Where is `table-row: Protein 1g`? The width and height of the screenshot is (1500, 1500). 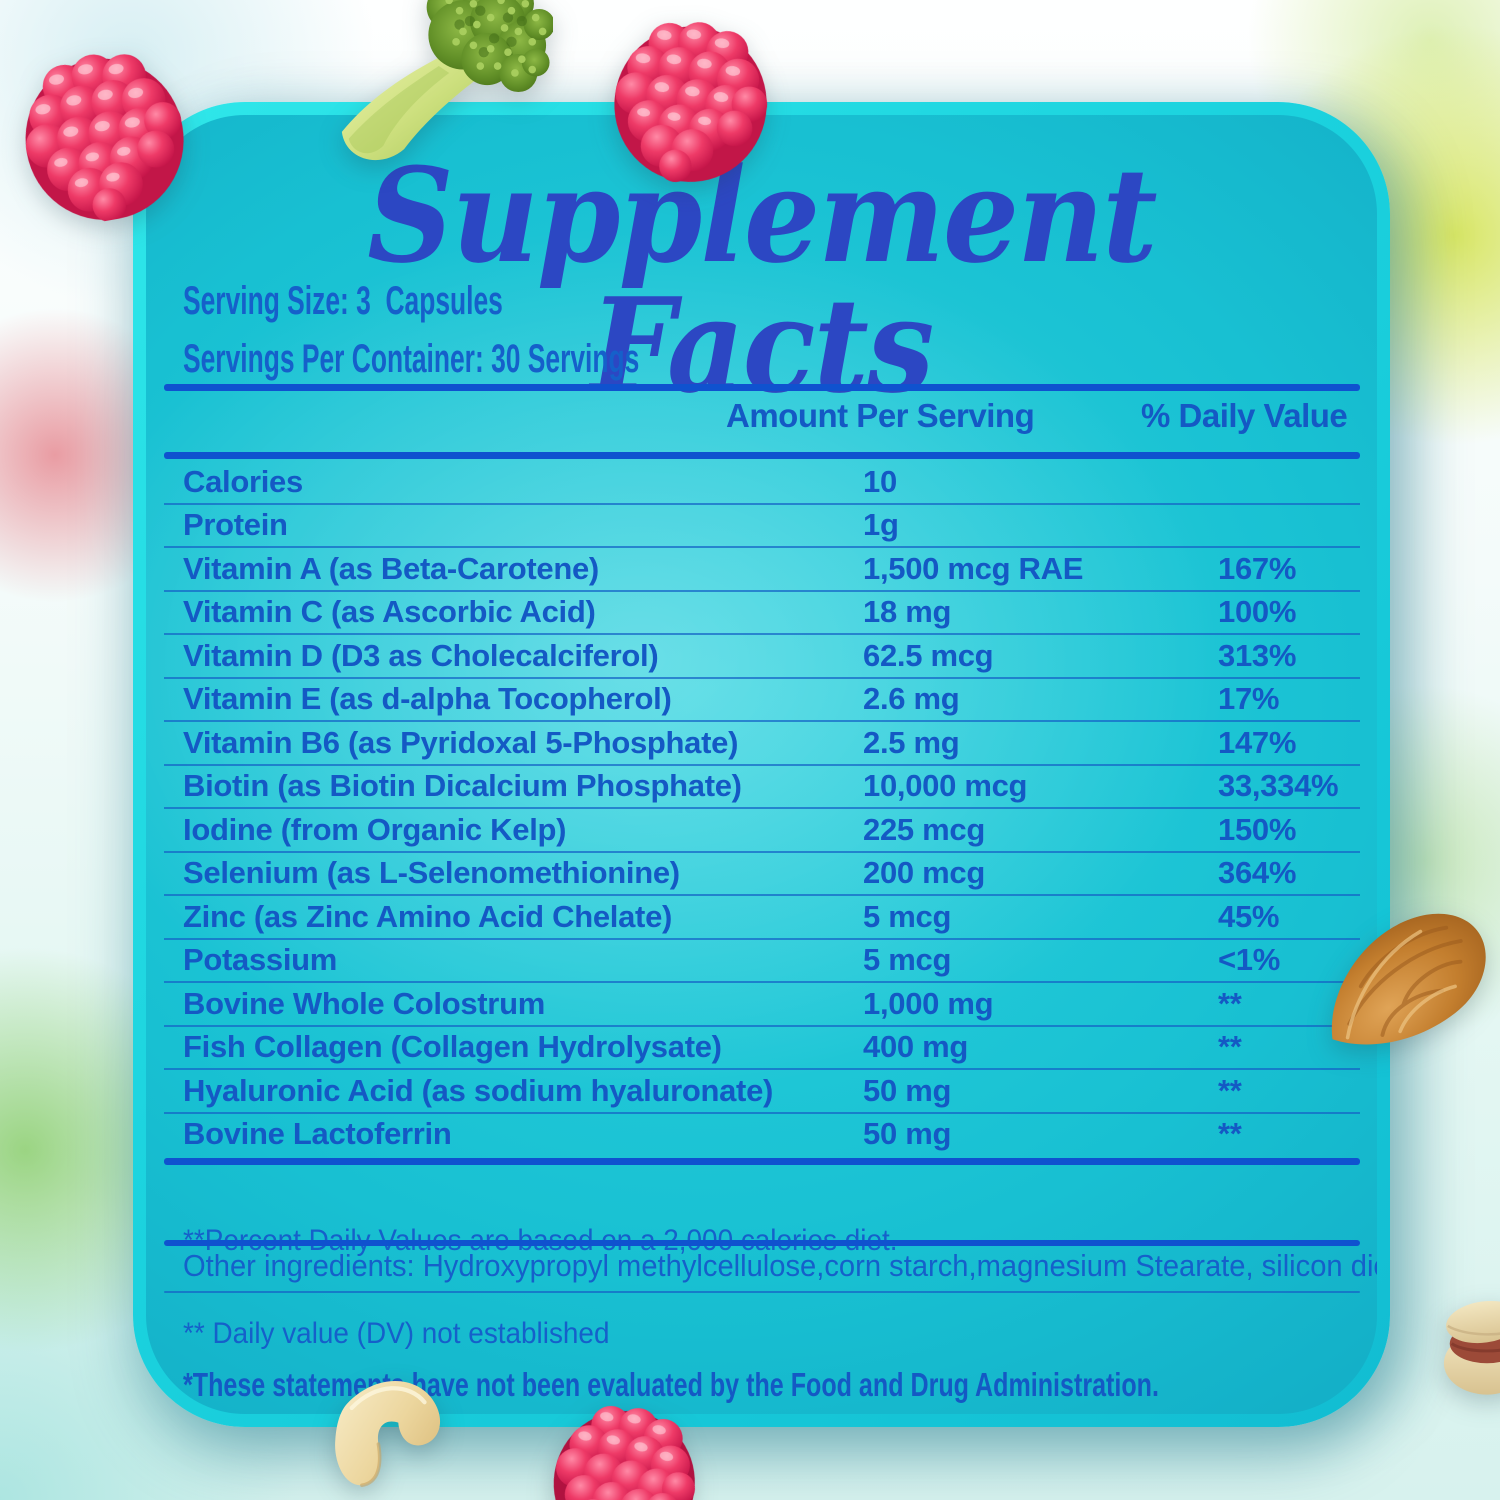
table-row: Protein 1g is located at coordinates (762, 526).